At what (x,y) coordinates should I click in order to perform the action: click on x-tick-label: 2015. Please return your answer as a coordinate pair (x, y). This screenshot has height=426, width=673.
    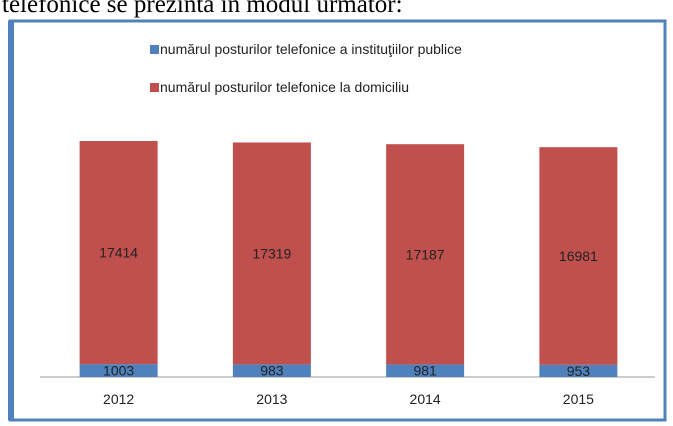
    Looking at the image, I should click on (578, 399).